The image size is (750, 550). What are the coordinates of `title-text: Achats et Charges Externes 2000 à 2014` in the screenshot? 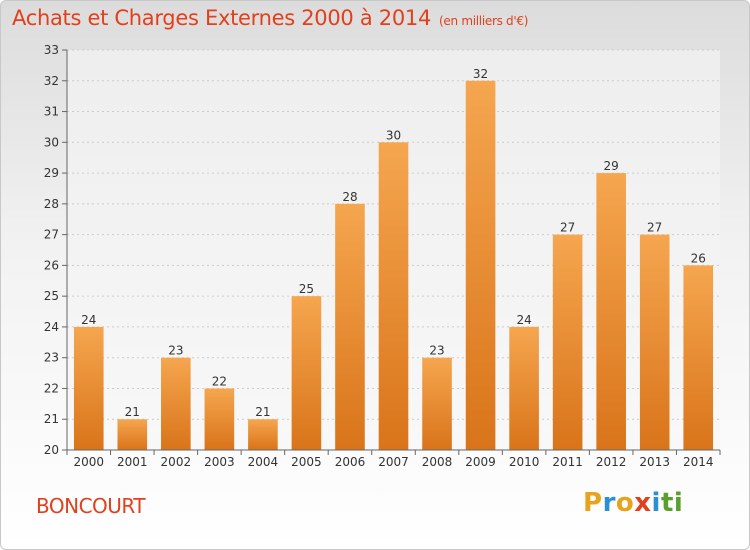 It's located at (222, 18).